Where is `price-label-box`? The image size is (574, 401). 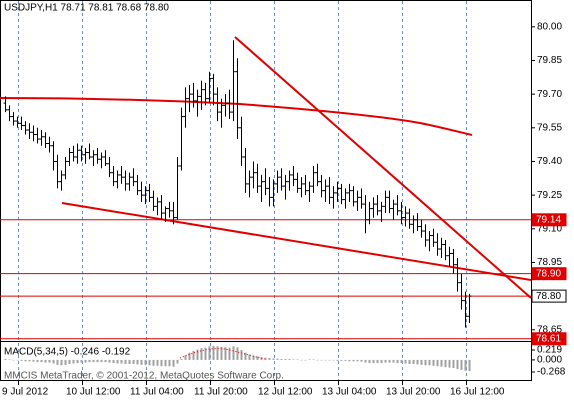 price-label-box is located at coordinates (549, 220).